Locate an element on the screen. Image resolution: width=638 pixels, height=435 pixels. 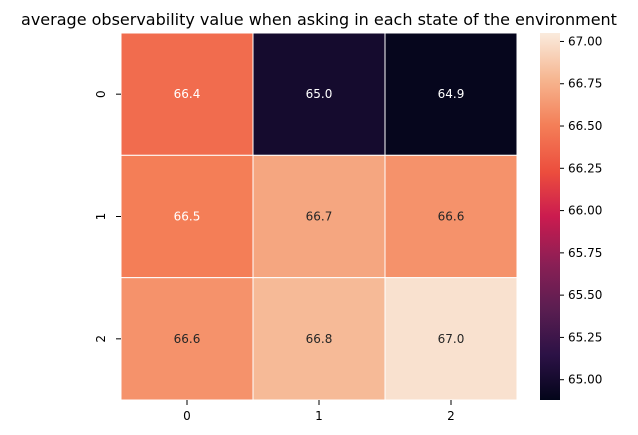
x-axis: 0 1 2 is located at coordinates (319, 411).